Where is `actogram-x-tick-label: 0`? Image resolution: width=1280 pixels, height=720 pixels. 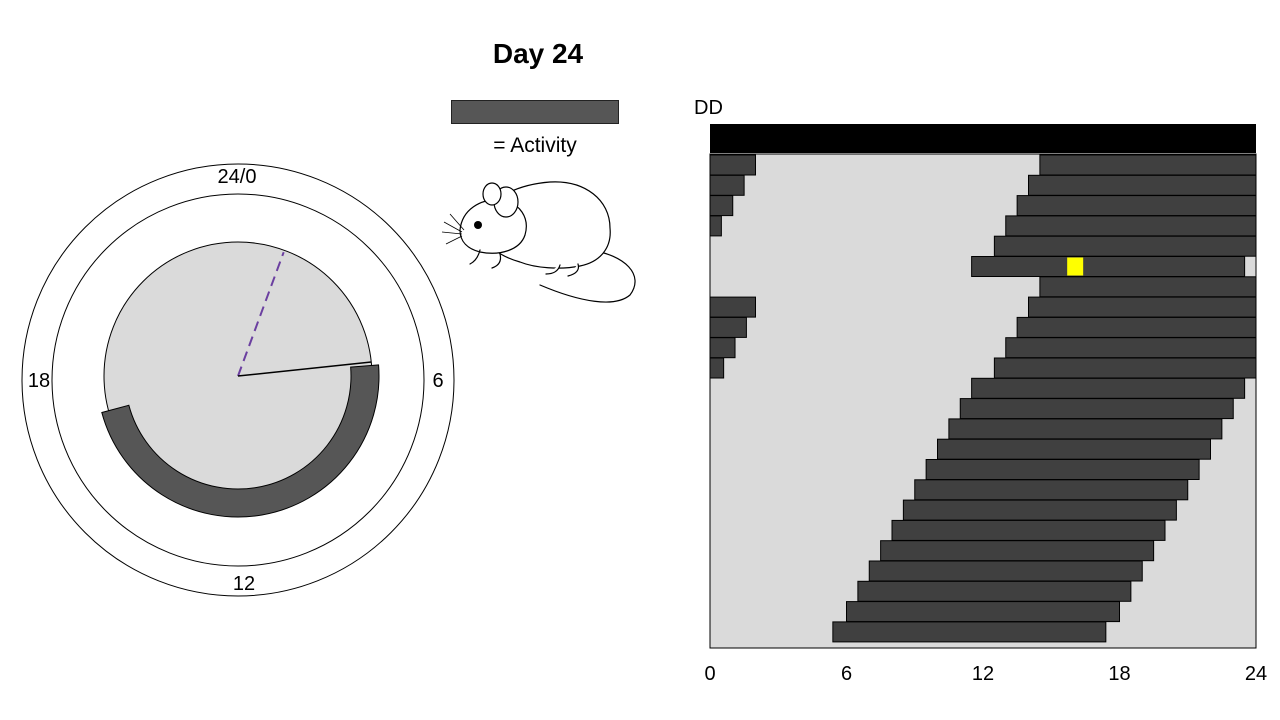 actogram-x-tick-label: 0 is located at coordinates (710, 674).